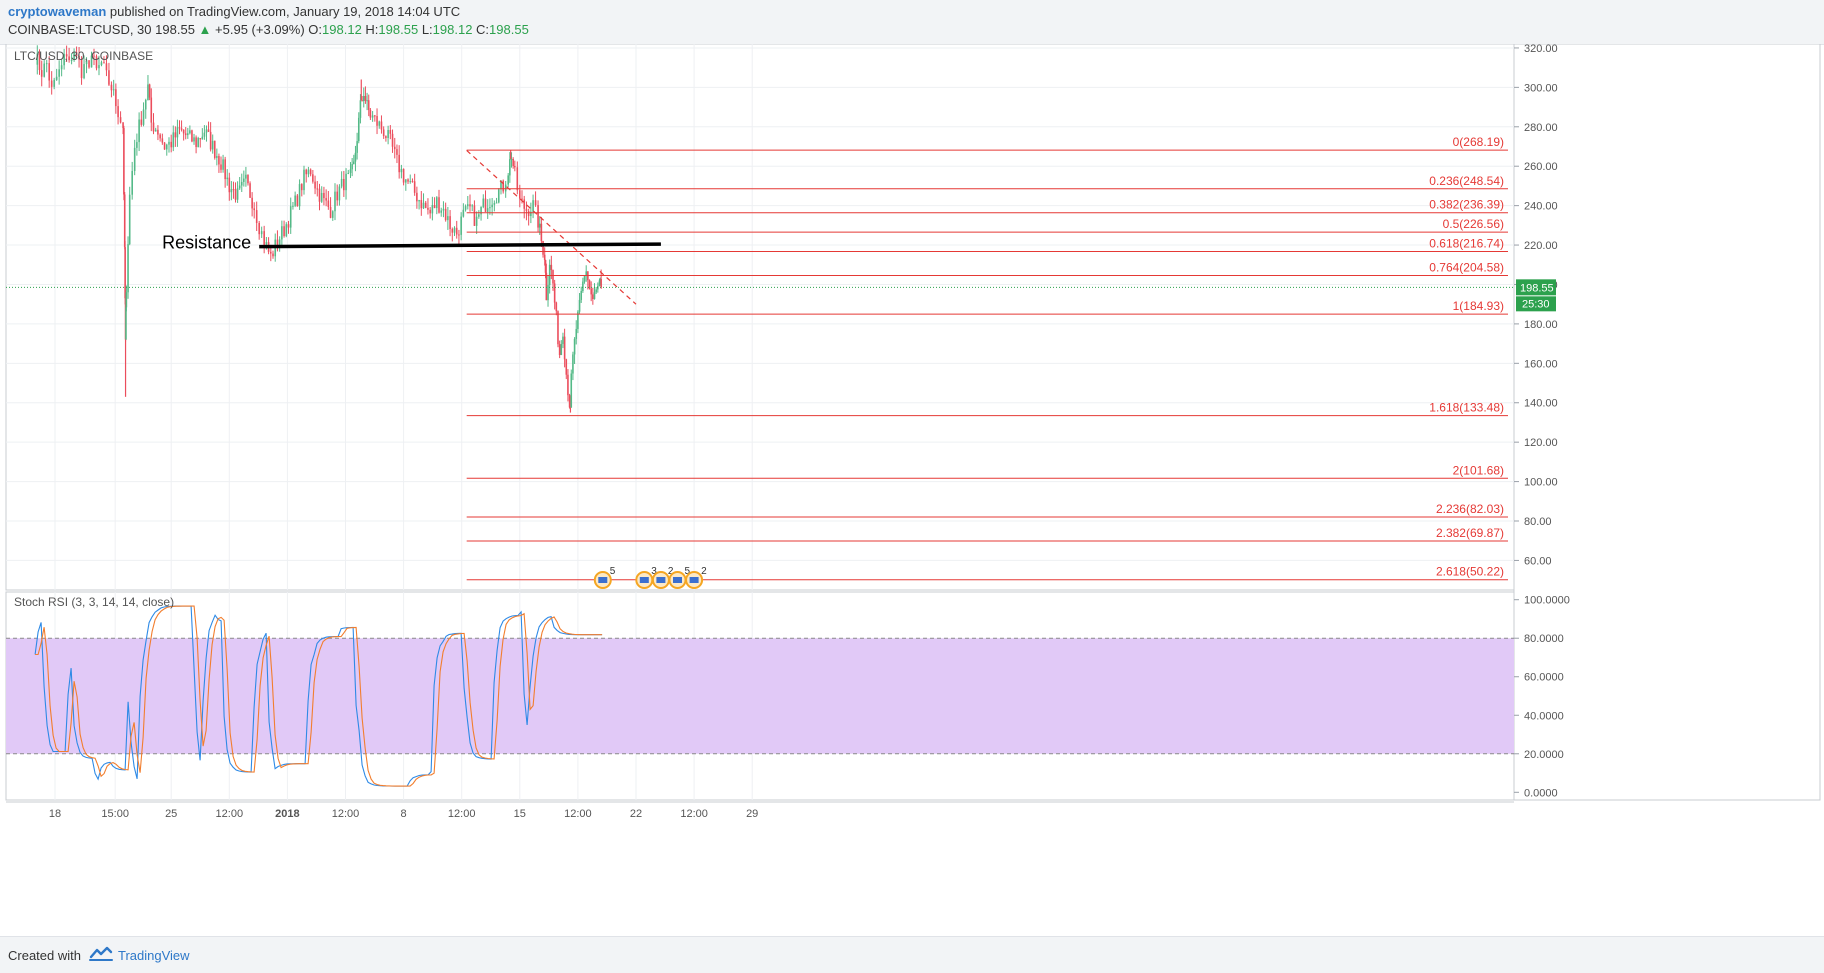 The height and width of the screenshot is (973, 1824). What do you see at coordinates (520, 814) in the screenshot?
I see `time-tick-label: 15` at bounding box center [520, 814].